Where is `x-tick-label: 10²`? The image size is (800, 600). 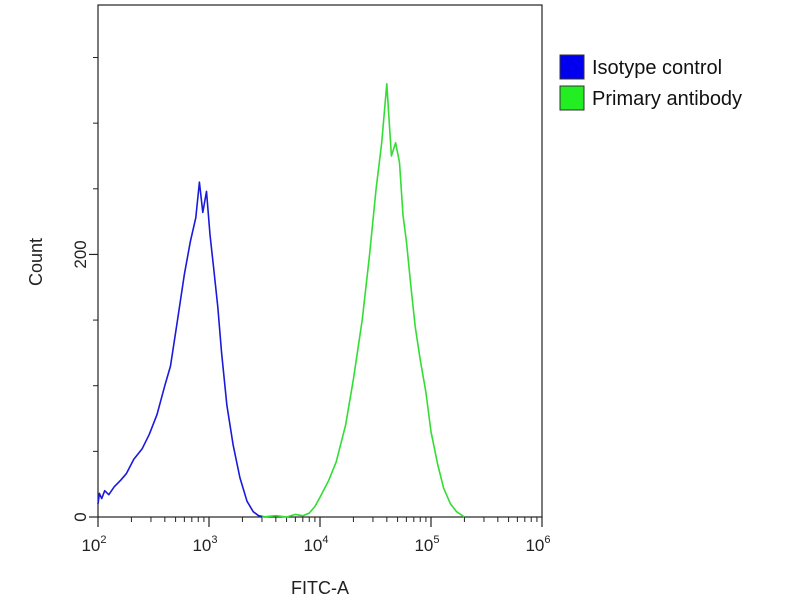
x-tick-label: 10² is located at coordinates (93, 544).